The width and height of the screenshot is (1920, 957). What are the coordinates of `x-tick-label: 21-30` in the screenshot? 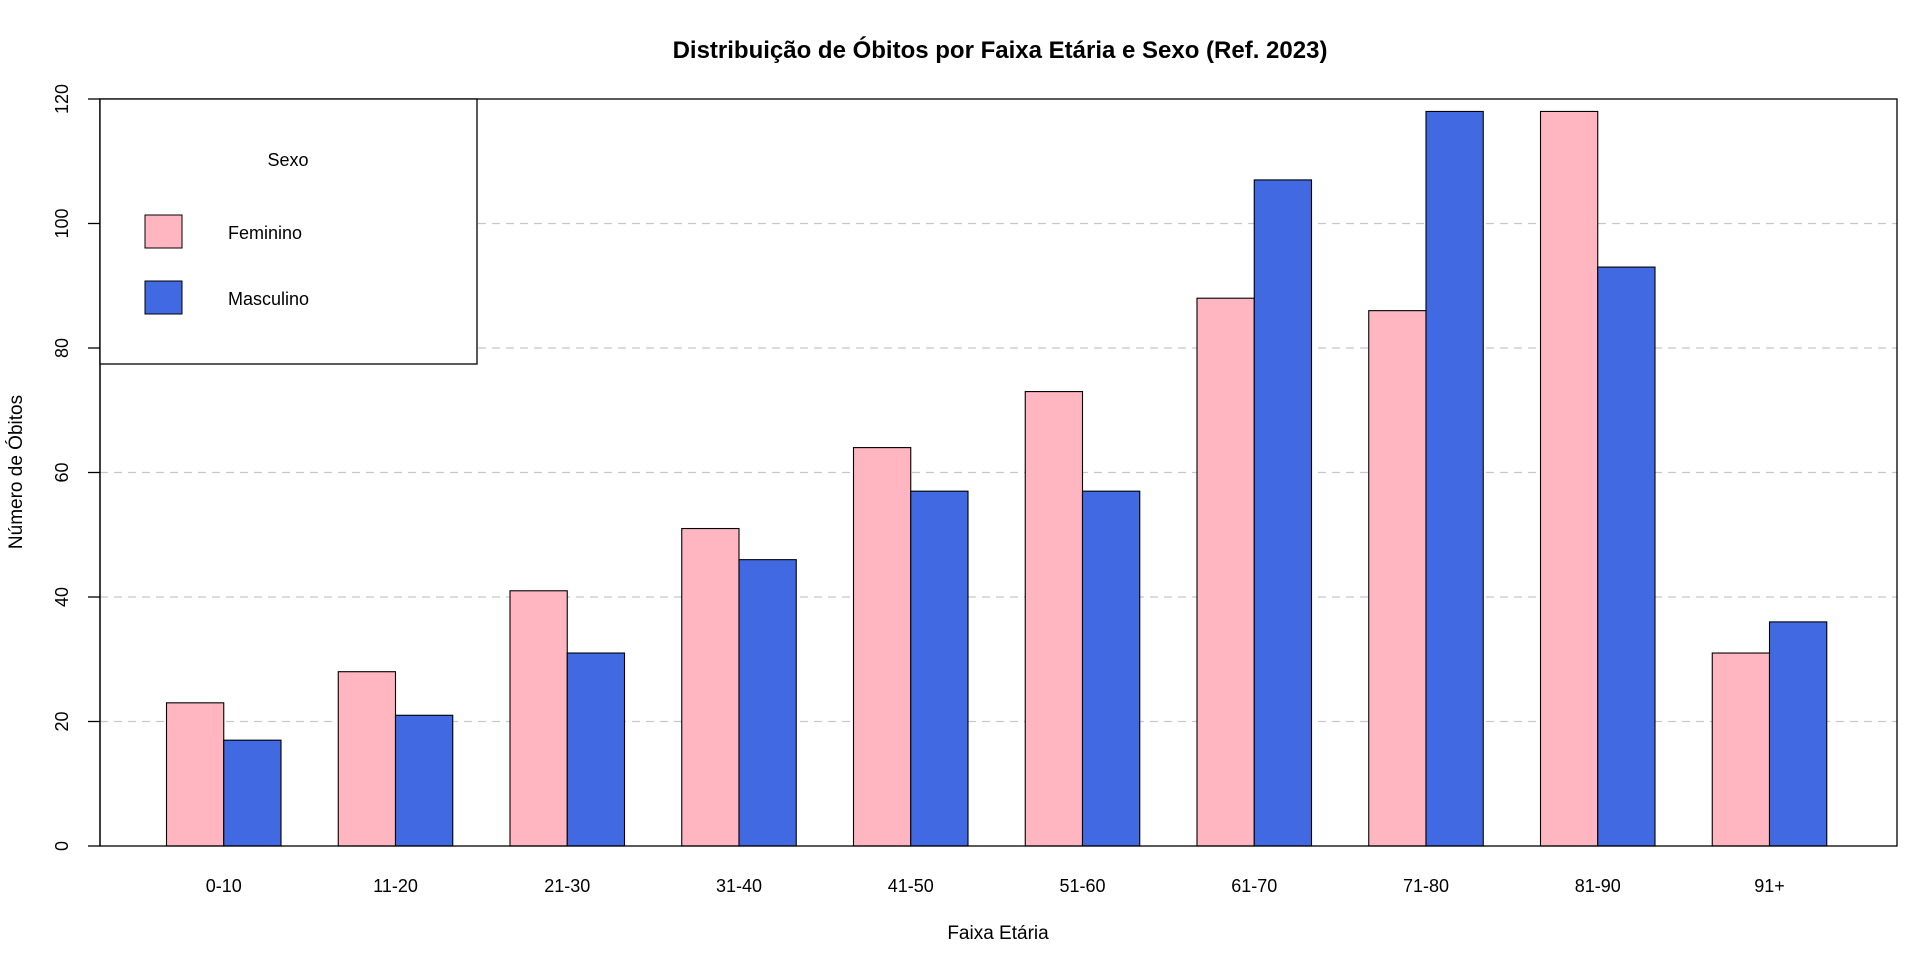 It's located at (567, 886).